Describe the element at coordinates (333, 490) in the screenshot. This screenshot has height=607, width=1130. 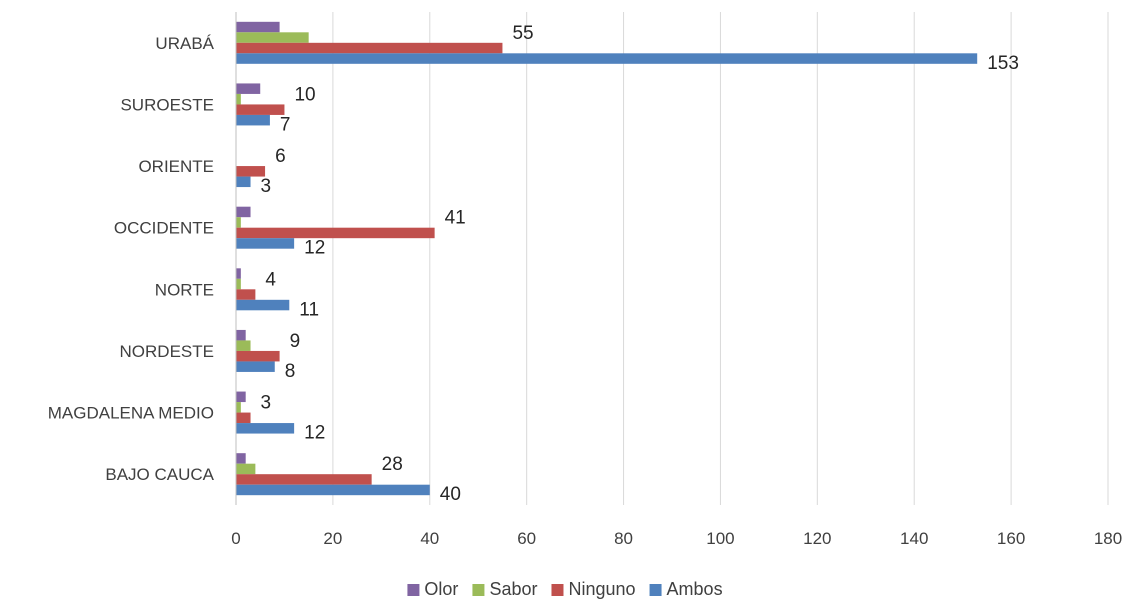
I see `bar-ambos-bajo-cauca` at that location.